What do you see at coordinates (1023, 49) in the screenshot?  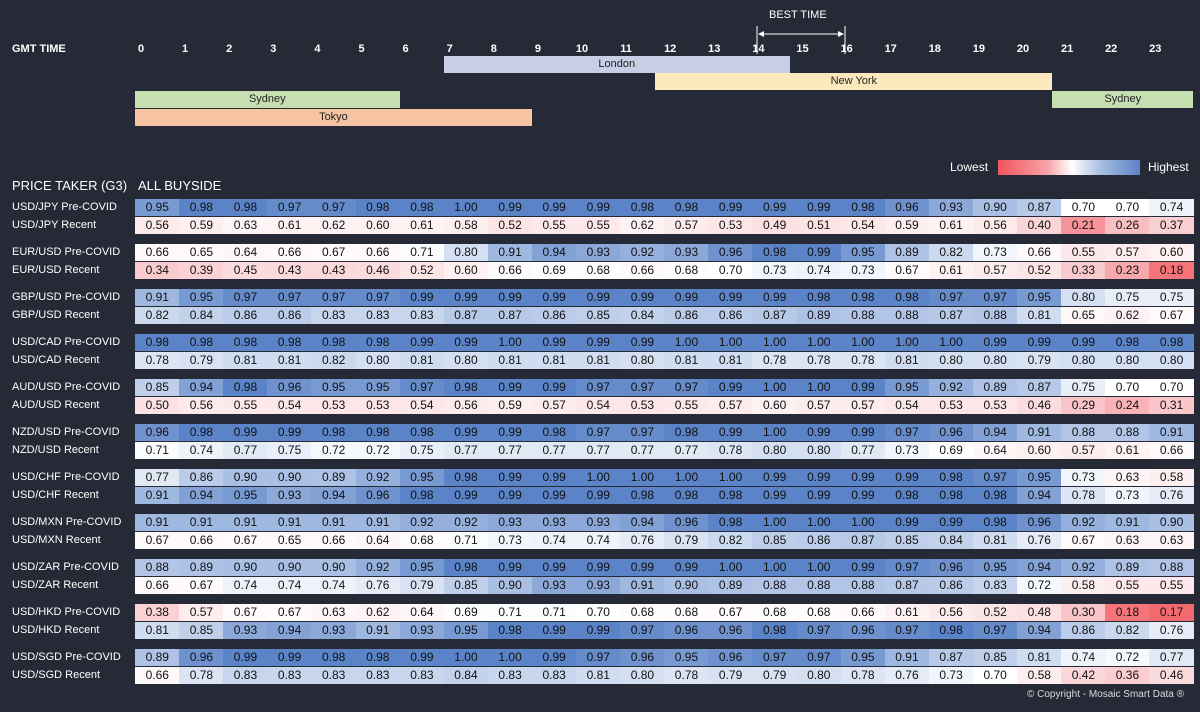 I see `hour-tick: 20` at bounding box center [1023, 49].